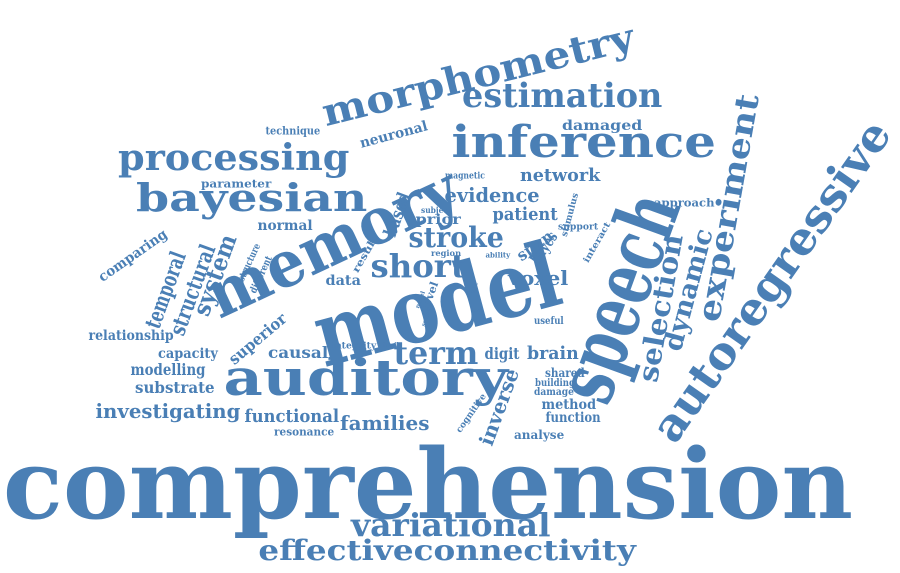  I want to click on word-auditory: auditory, so click(365, 377).